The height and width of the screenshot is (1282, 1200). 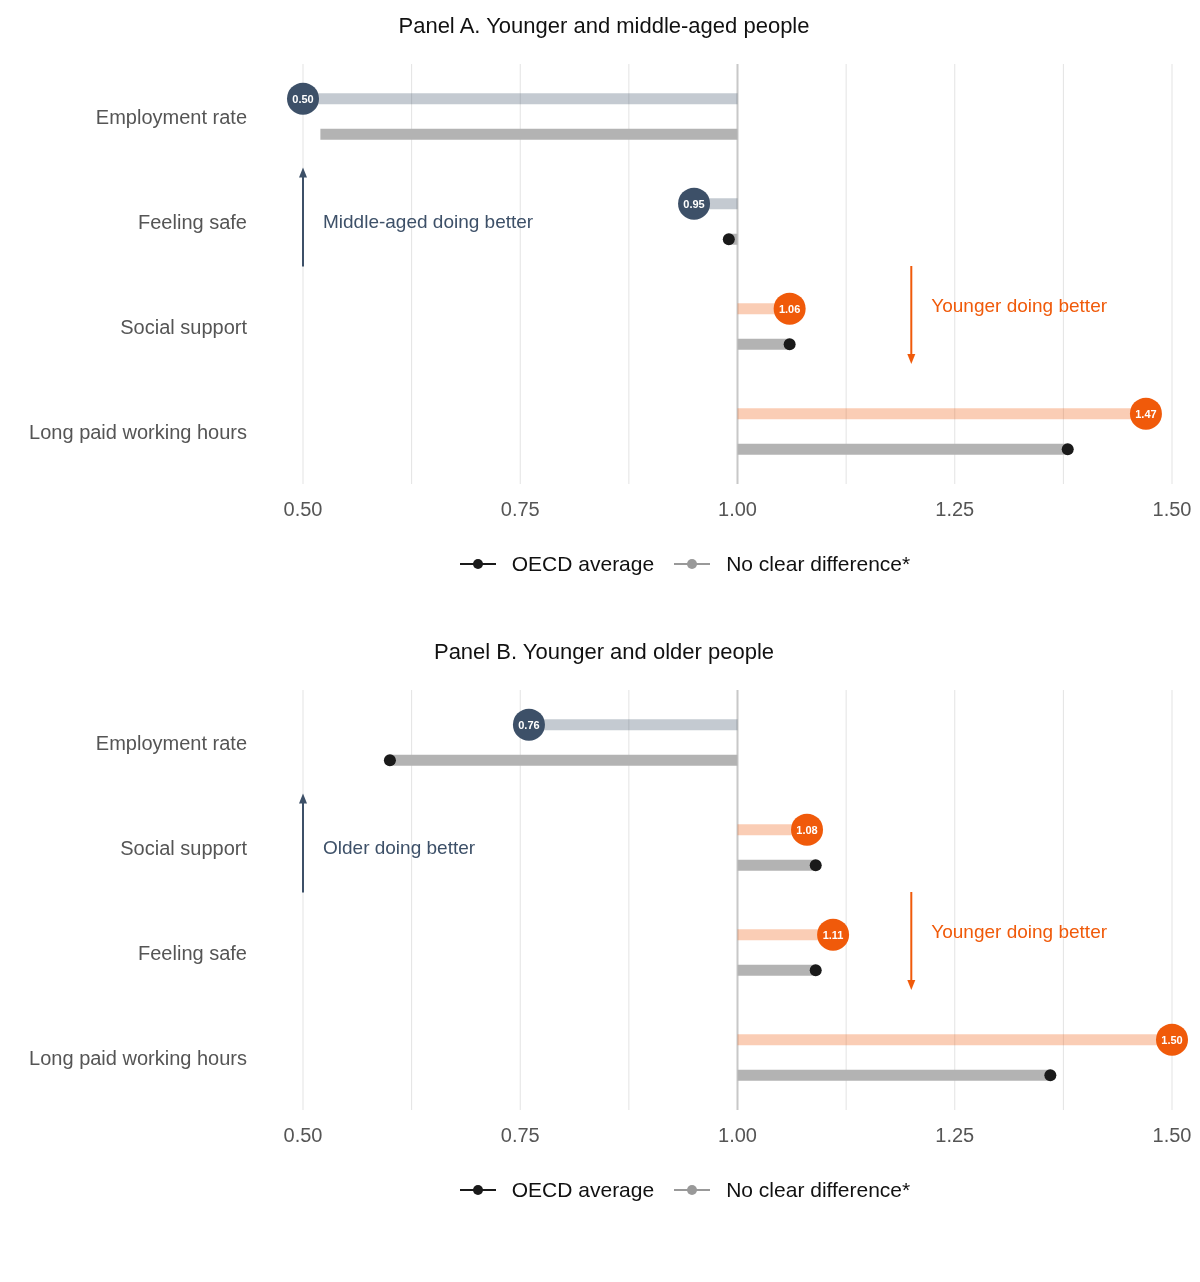 What do you see at coordinates (303, 98) in the screenshot?
I see `data-label: 0.50` at bounding box center [303, 98].